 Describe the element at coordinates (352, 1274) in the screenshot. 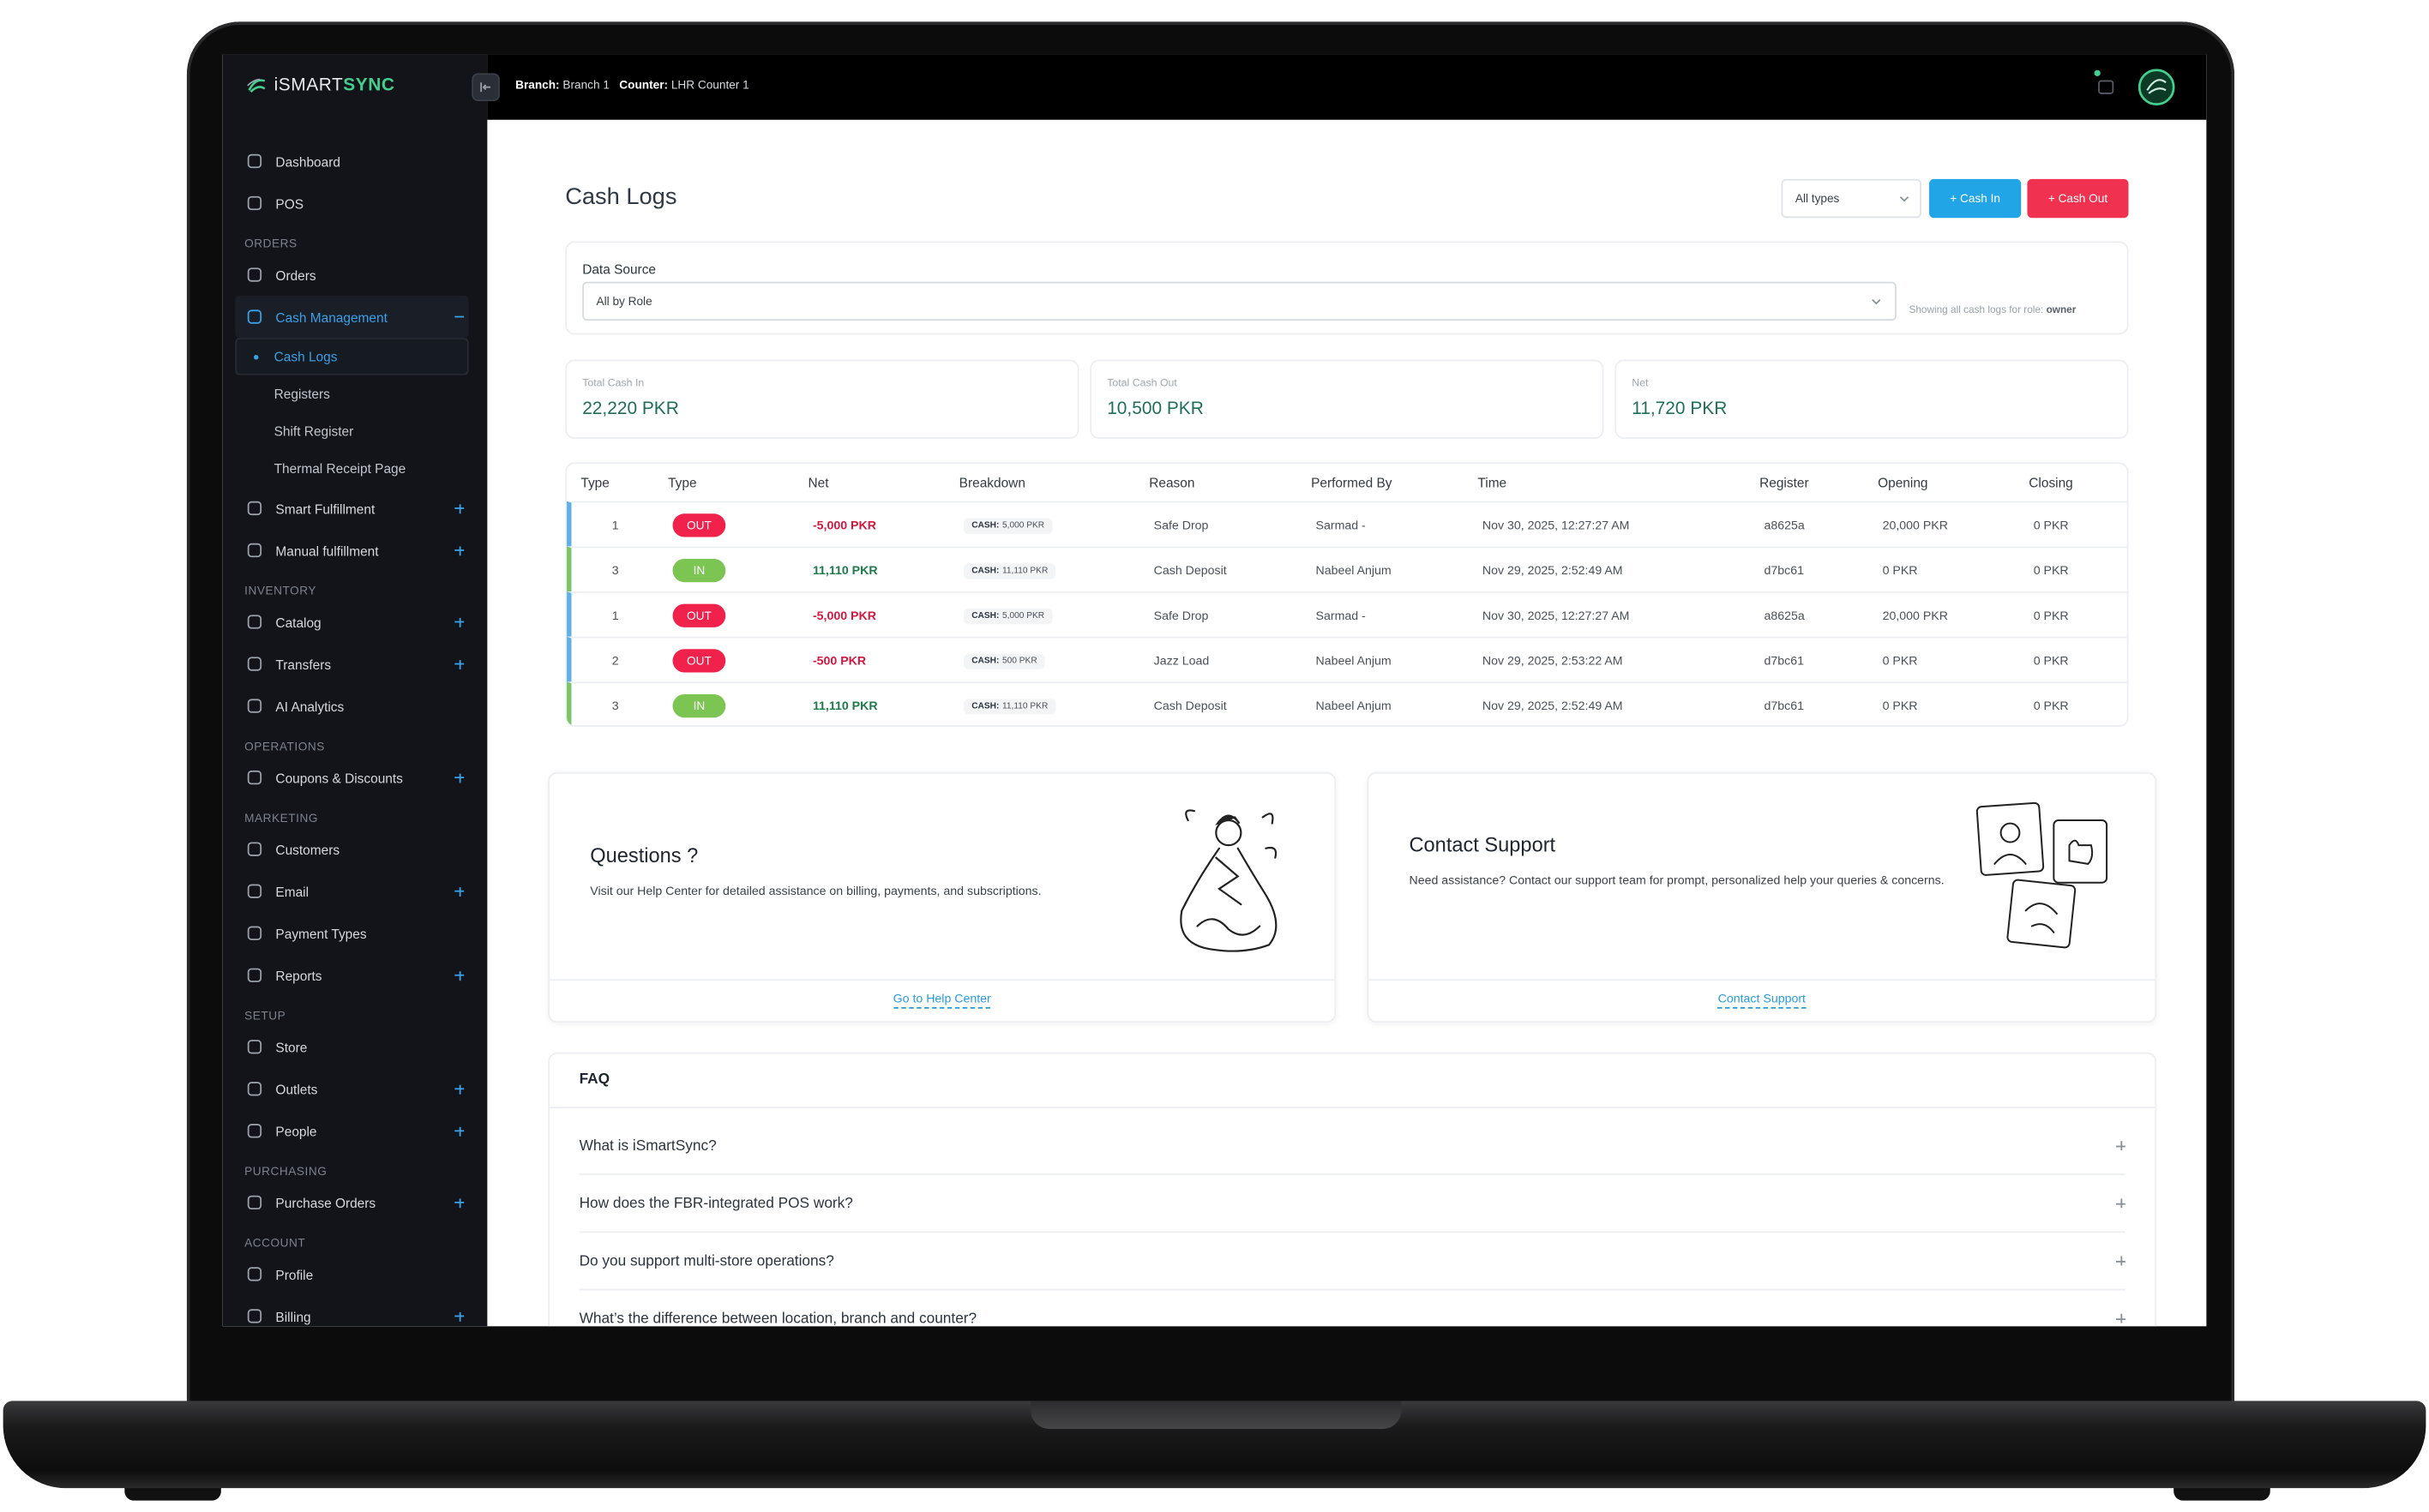

I see `nav-item: Profile` at that location.